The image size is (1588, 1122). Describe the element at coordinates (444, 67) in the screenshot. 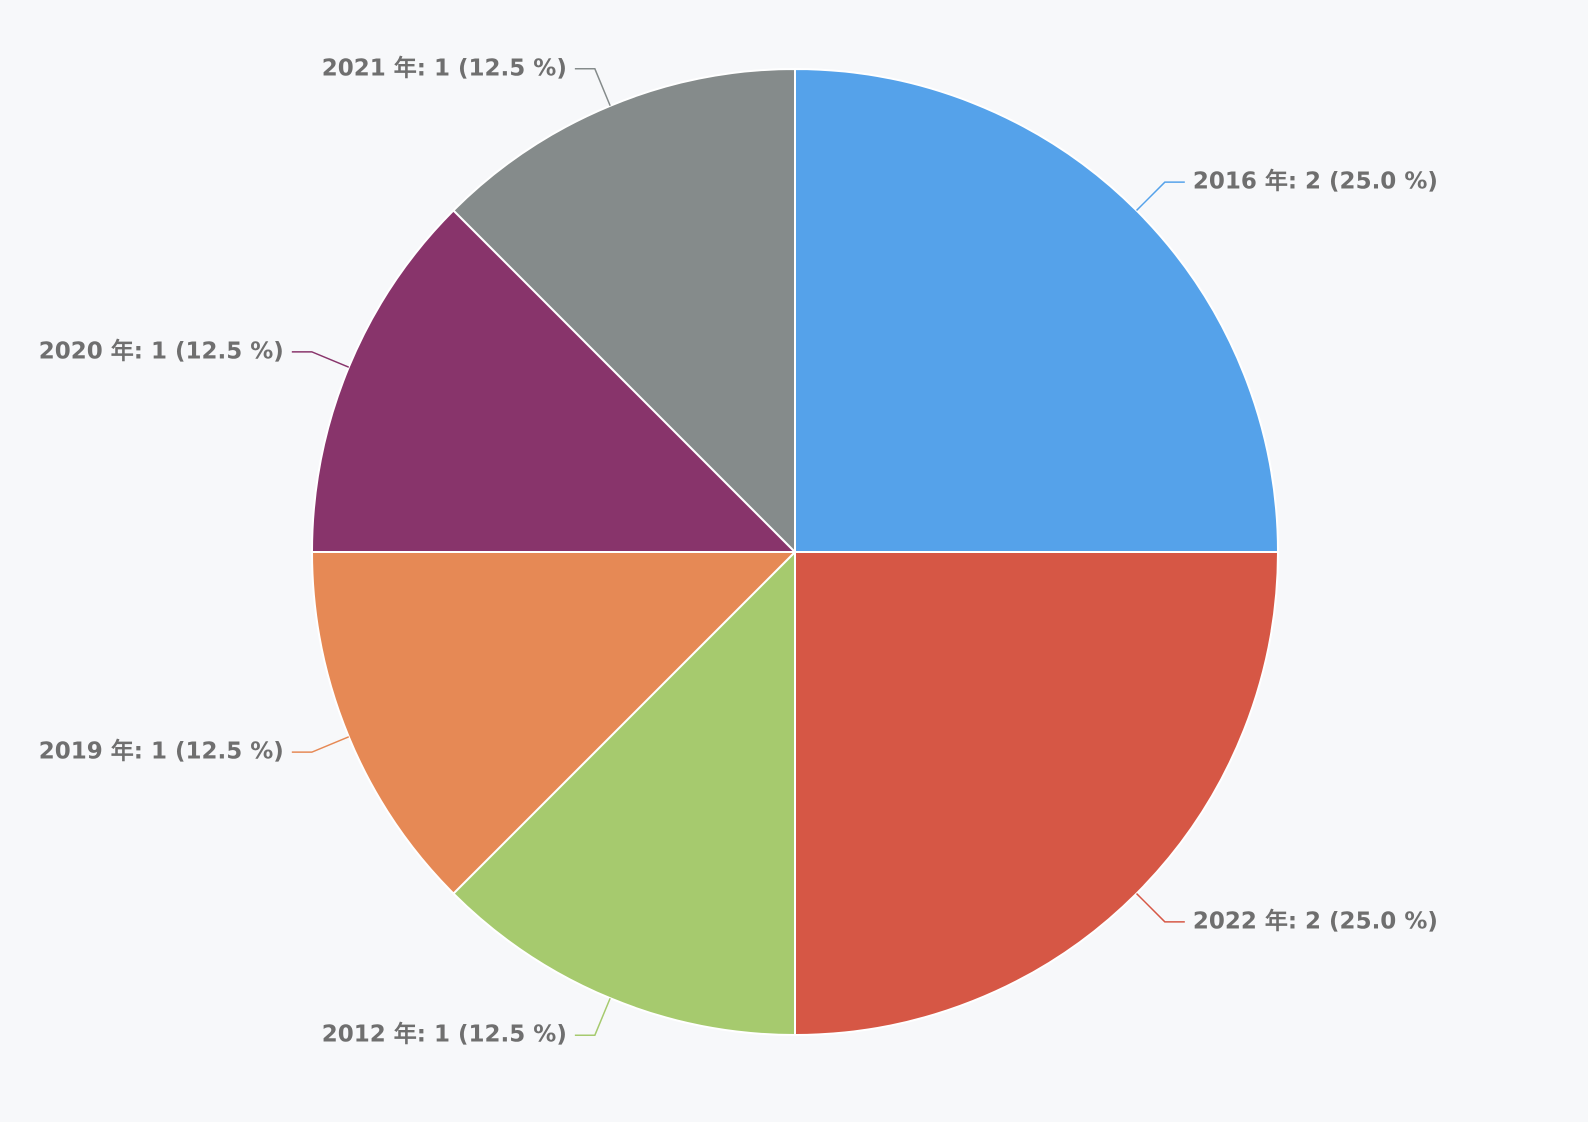

I see `data-label: 2021 年: 1 (12.5 %)` at that location.